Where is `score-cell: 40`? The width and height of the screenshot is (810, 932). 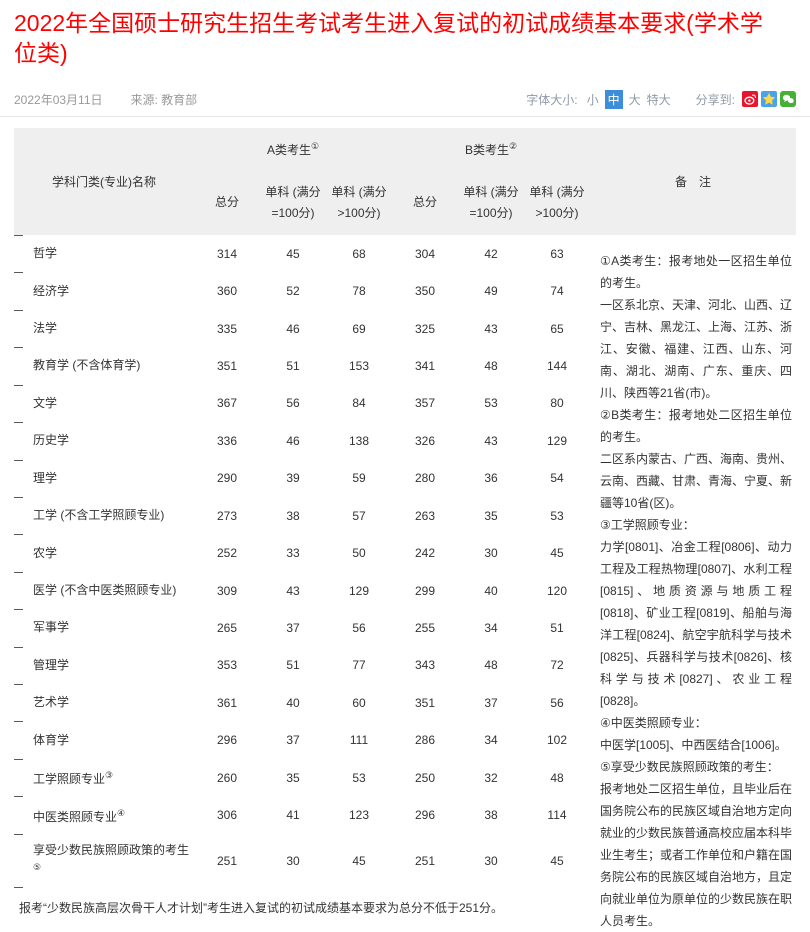 score-cell: 40 is located at coordinates (491, 590).